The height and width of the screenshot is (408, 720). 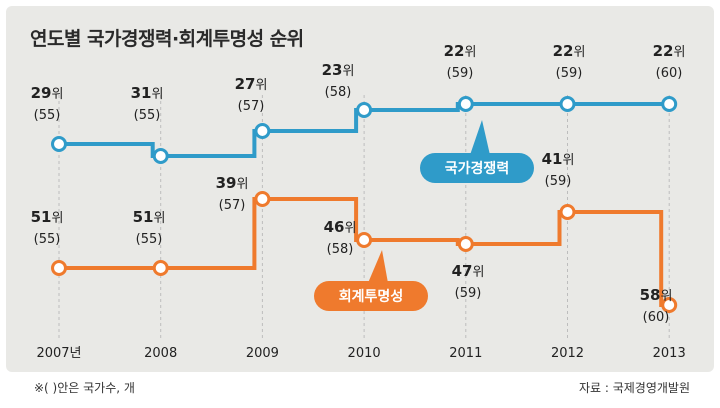 What do you see at coordinates (656, 295) in the screenshot?
I see `rank-label: 58위` at bounding box center [656, 295].